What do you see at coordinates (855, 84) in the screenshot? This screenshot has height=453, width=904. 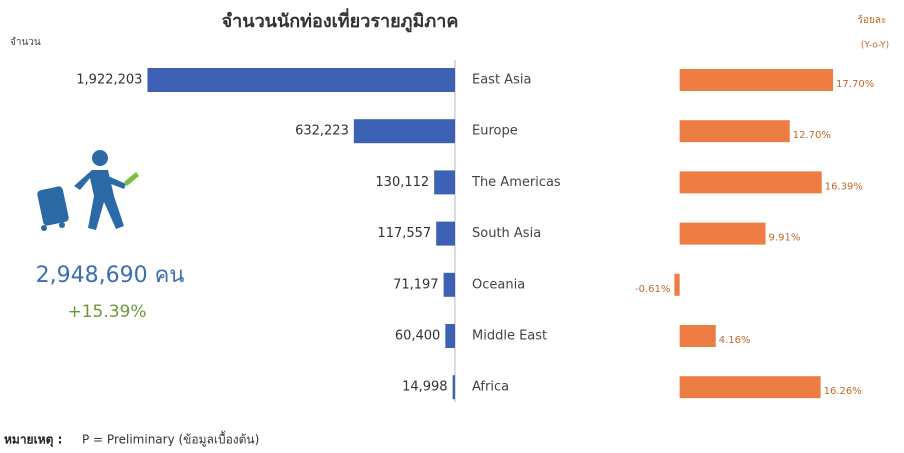 I see `value-label: 17.70%` at bounding box center [855, 84].